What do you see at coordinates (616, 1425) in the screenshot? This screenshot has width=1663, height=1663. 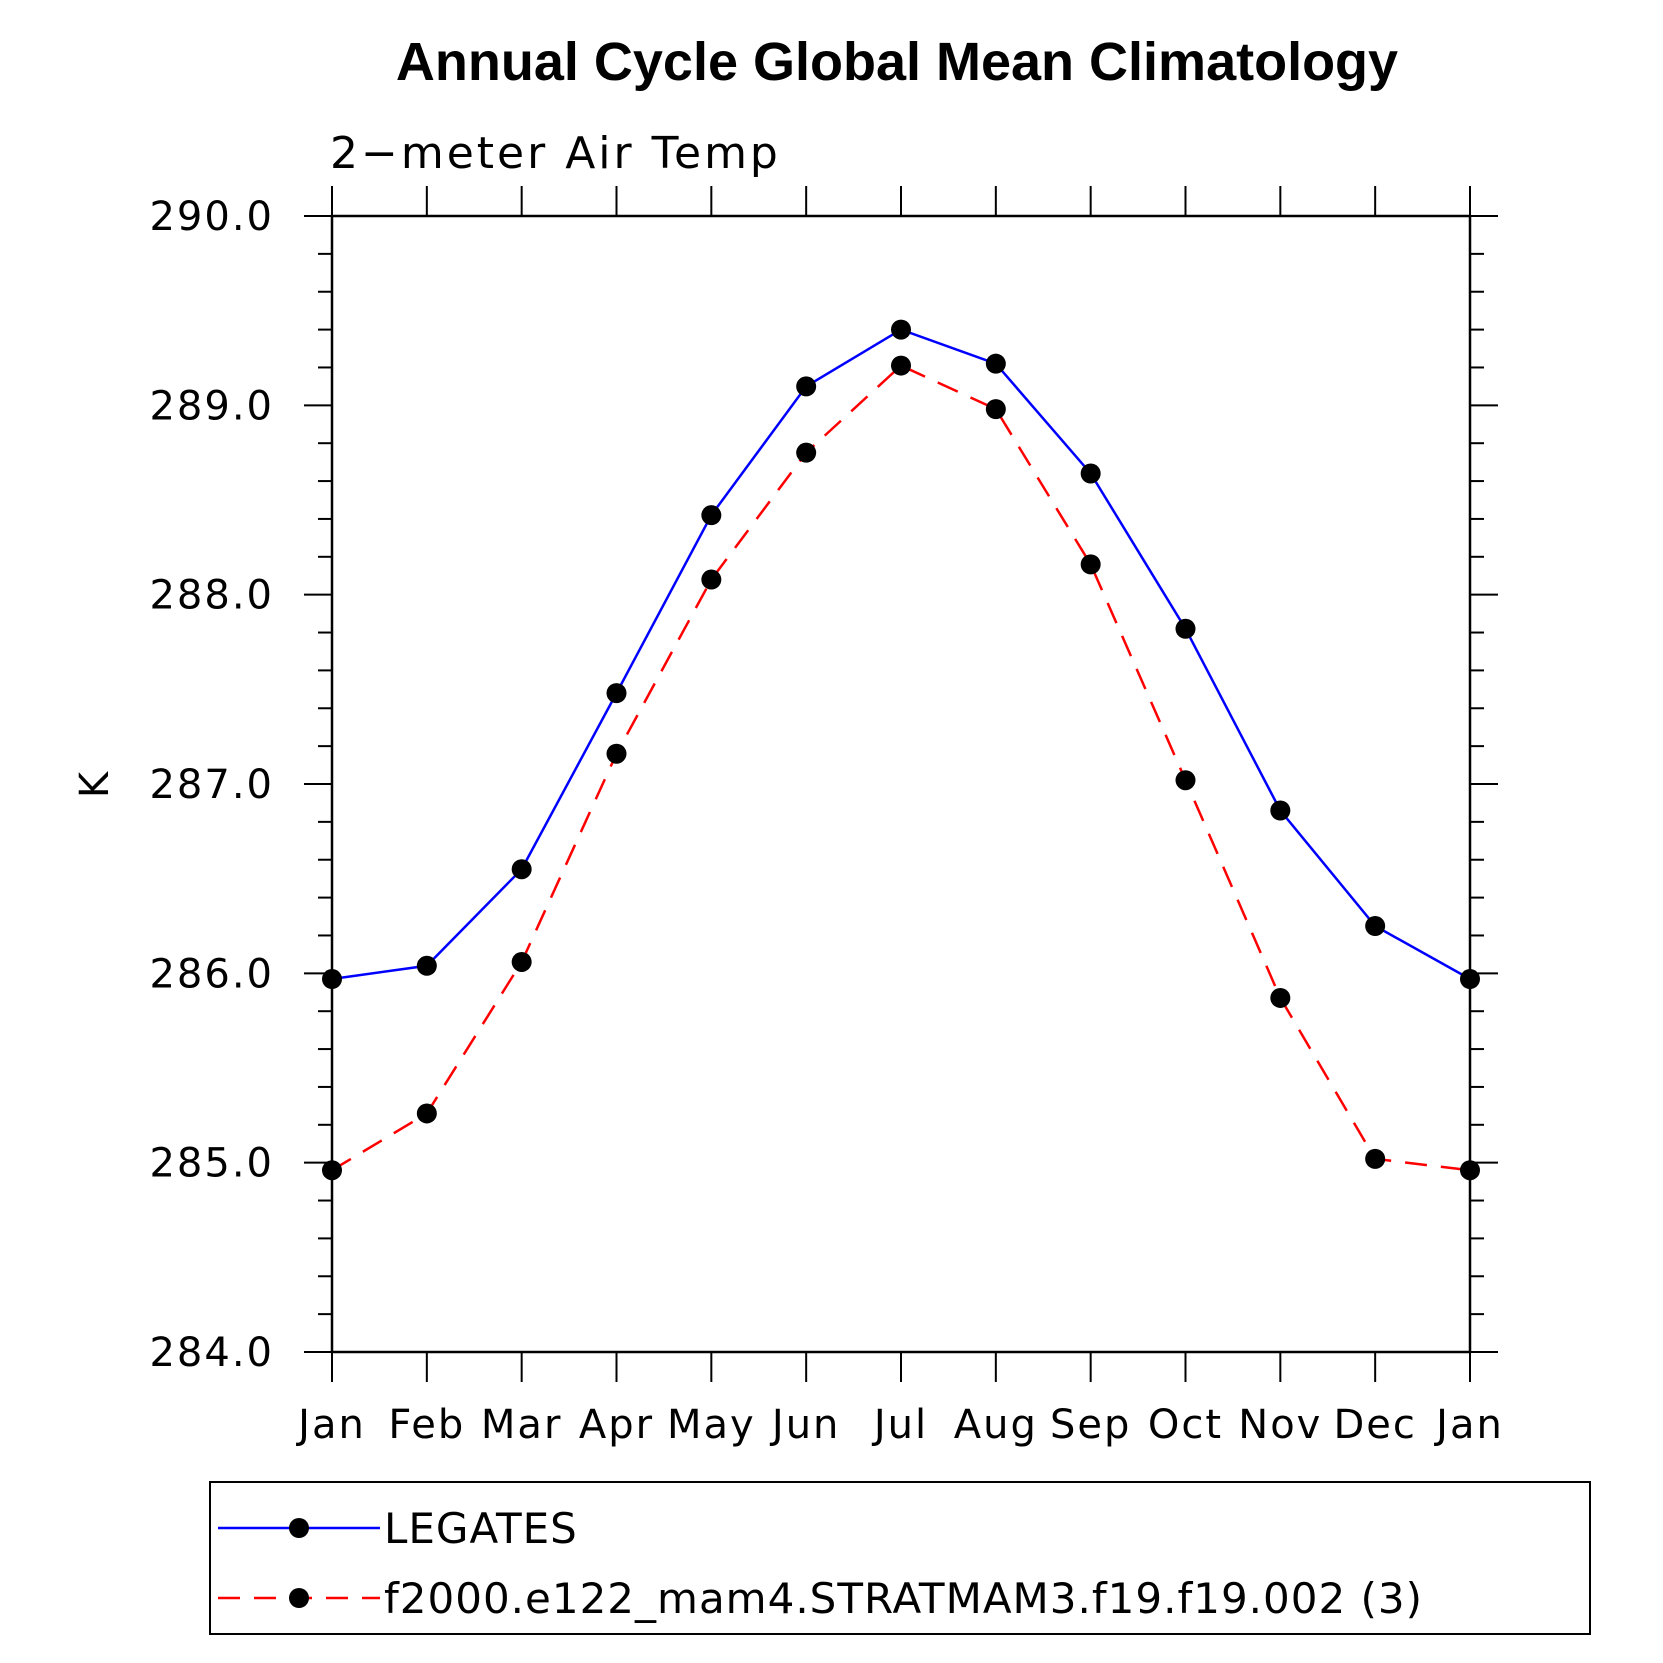 I see `x-tick-label: Apr` at bounding box center [616, 1425].